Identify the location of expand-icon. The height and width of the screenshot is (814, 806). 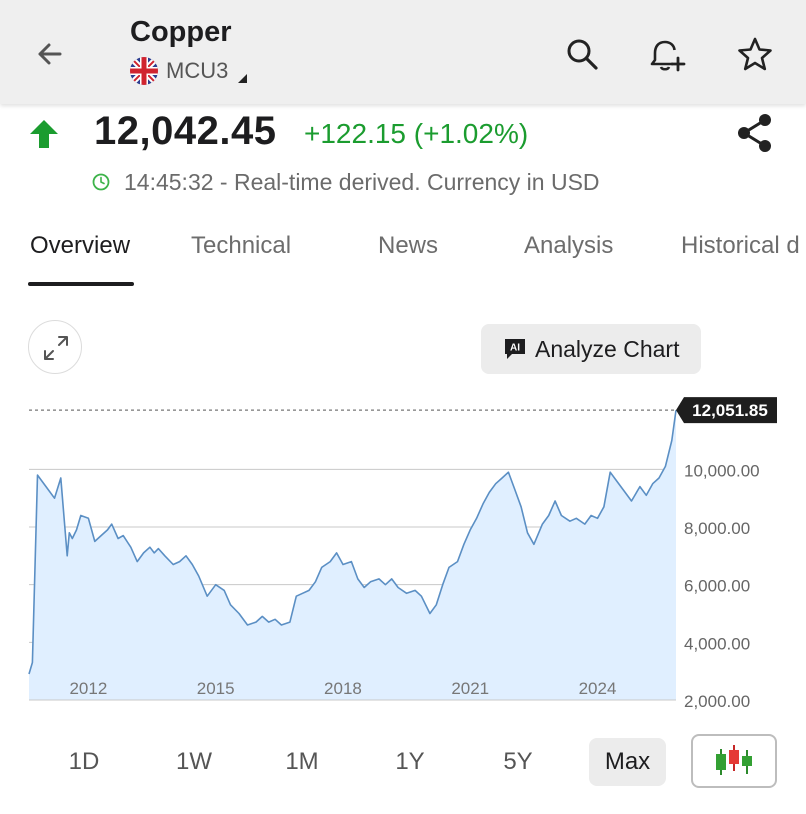
(56, 348).